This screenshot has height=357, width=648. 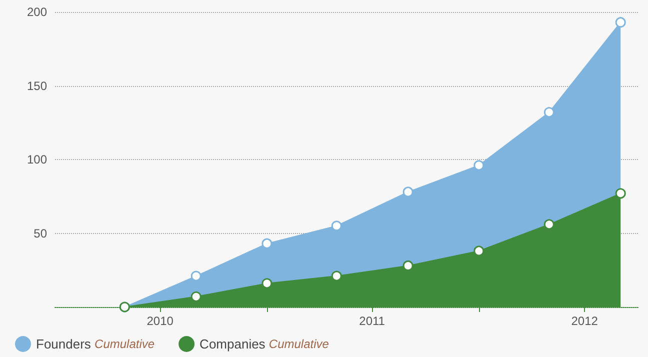 What do you see at coordinates (37, 12) in the screenshot?
I see `y-tick-label: 200` at bounding box center [37, 12].